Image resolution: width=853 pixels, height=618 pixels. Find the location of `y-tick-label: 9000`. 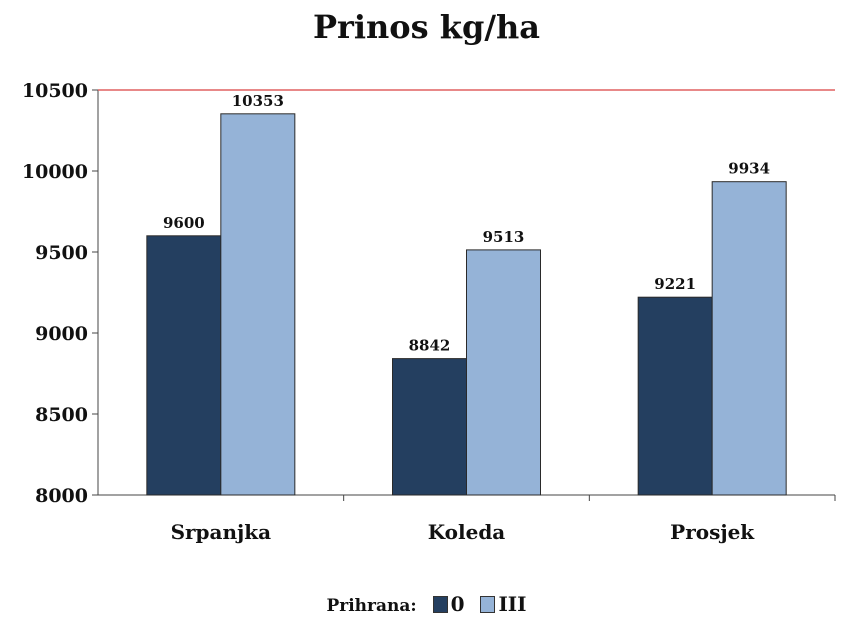

y-tick-label: 9000 is located at coordinates (61, 334).